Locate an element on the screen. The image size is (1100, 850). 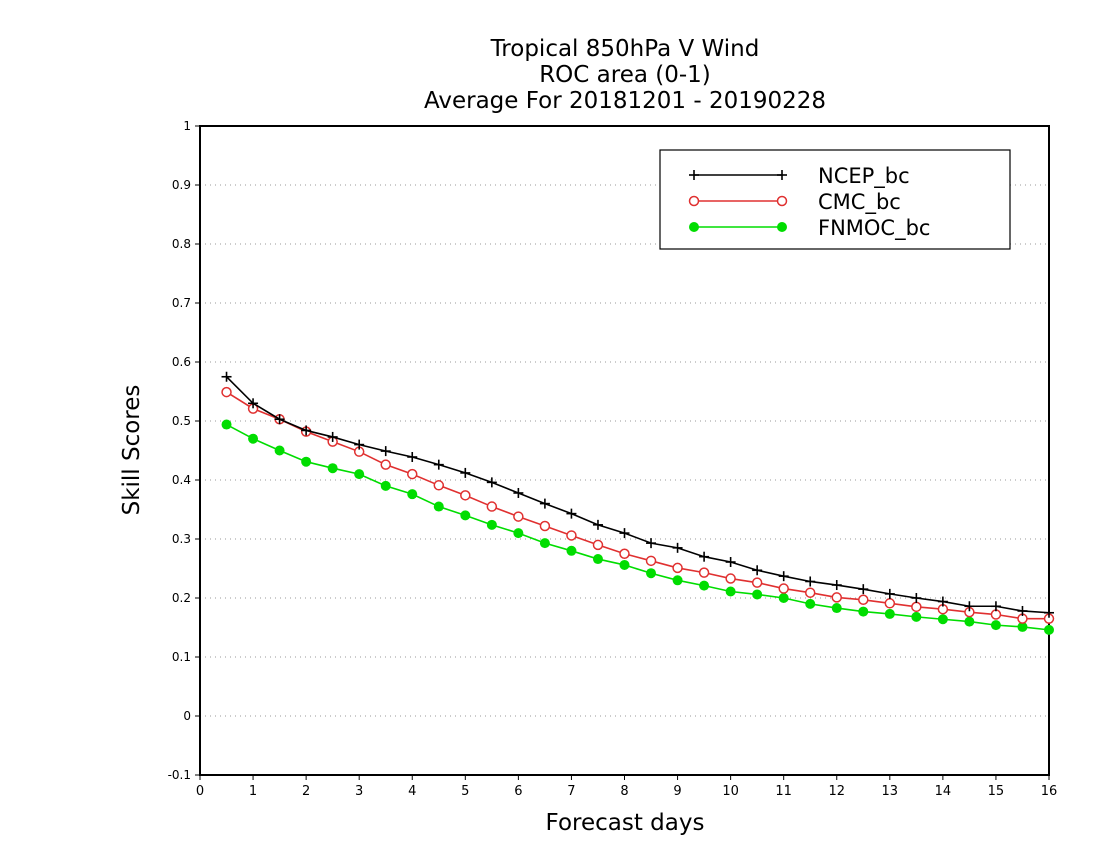
x-tick-label: 8 is located at coordinates (624, 791).